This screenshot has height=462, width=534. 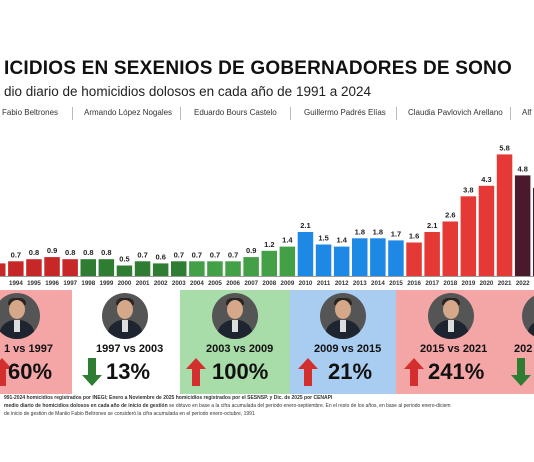 What do you see at coordinates (521, 342) in the screenshot?
I see `comparison-panel-durazo: 202` at bounding box center [521, 342].